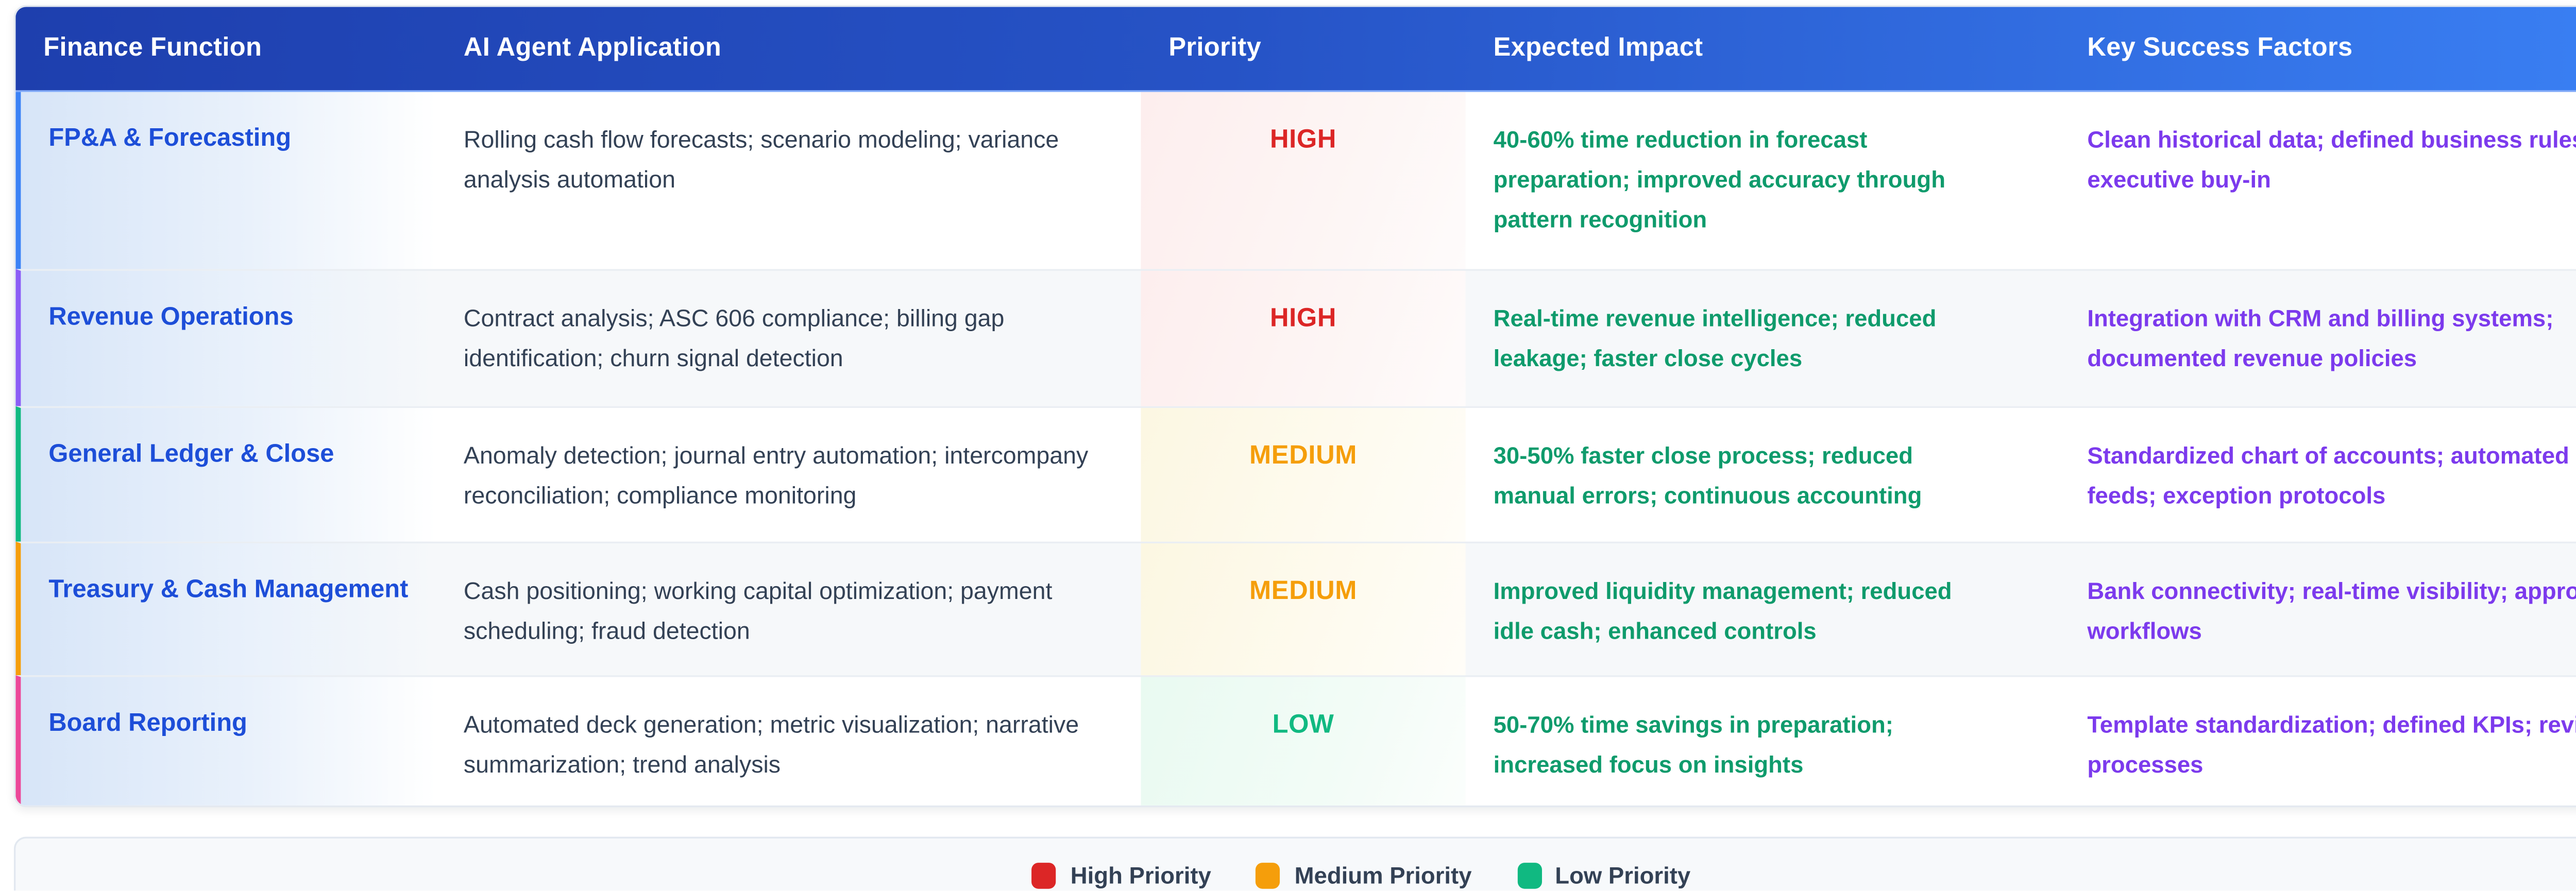  I want to click on legend-label: Low Priority, so click(1623, 876).